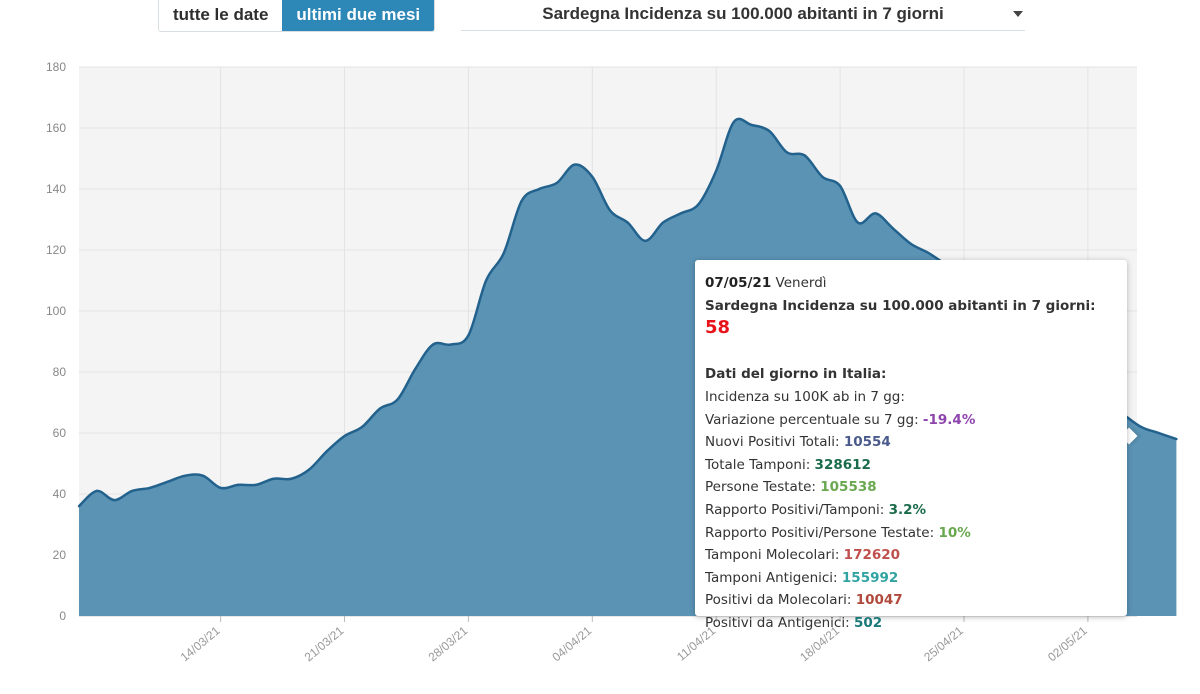 Image resolution: width=1200 pixels, height=694 pixels. What do you see at coordinates (911, 623) in the screenshot?
I see `tooltip-row: Positivi da Antigenici: 502` at bounding box center [911, 623].